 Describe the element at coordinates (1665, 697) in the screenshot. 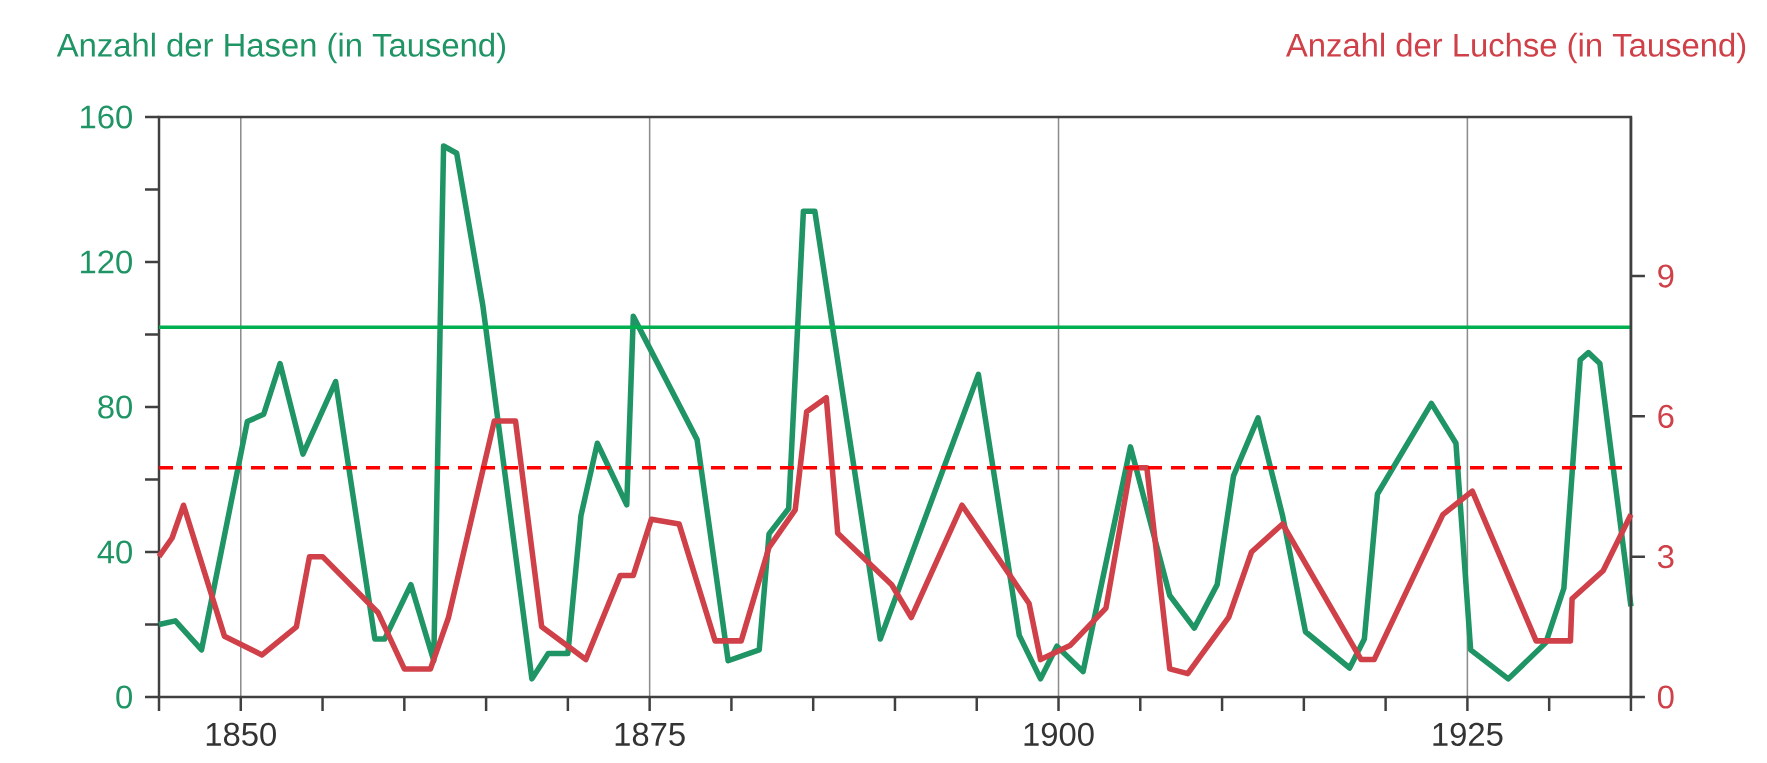

I see `y2-tick-label: 0` at that location.